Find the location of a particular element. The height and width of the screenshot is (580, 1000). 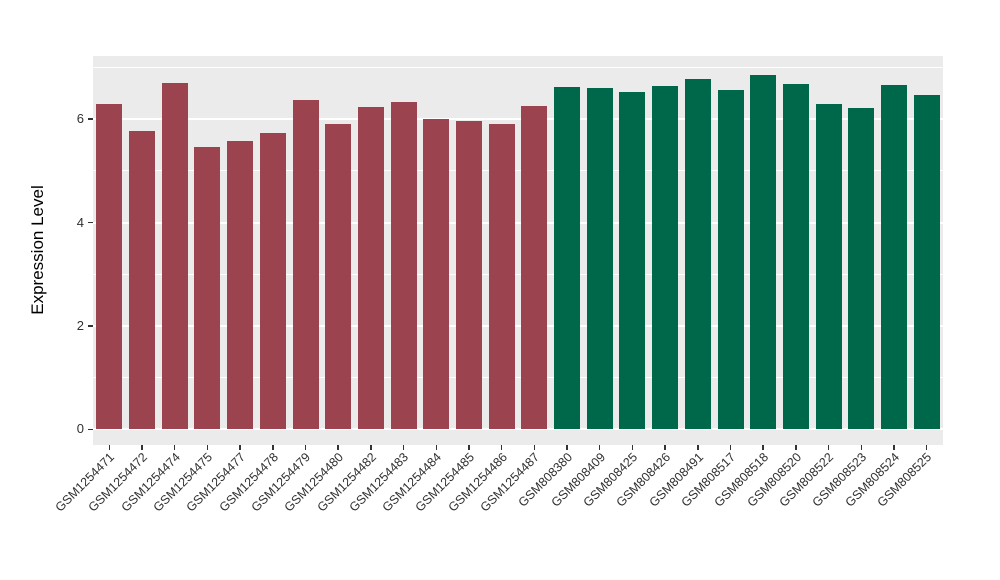

bar-GSM1254477 is located at coordinates (240, 285).